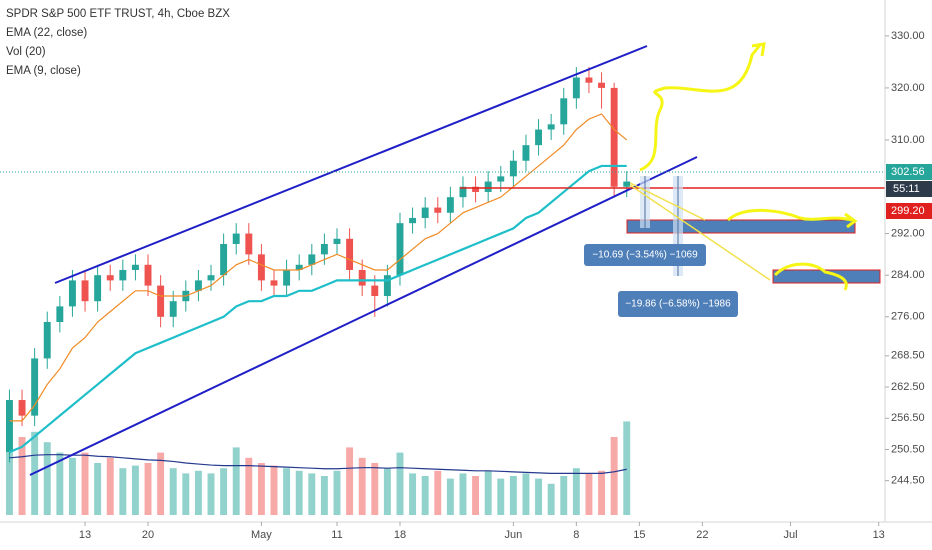  I want to click on badge, so click(909, 189).